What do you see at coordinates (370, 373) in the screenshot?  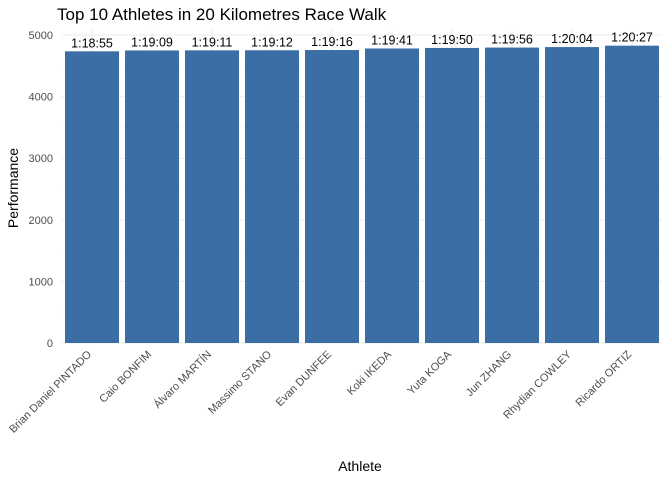 I see `x-tick-label: Koki IKEDA` at bounding box center [370, 373].